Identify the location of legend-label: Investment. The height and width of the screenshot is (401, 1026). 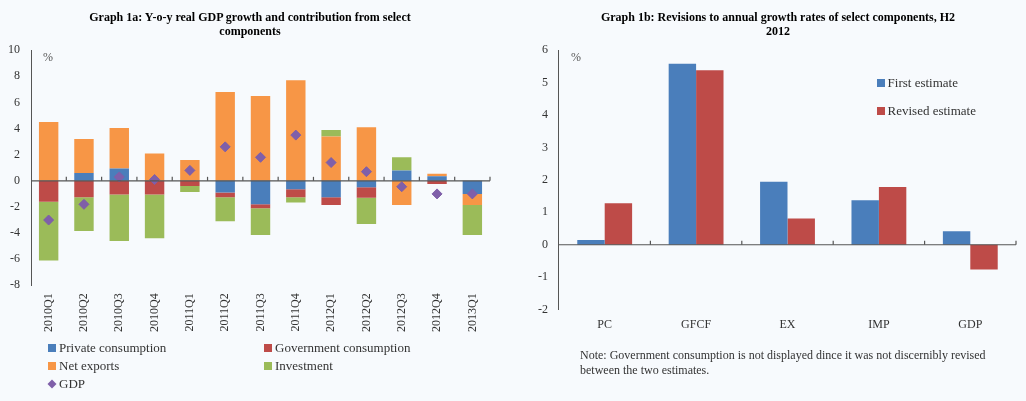
(304, 366).